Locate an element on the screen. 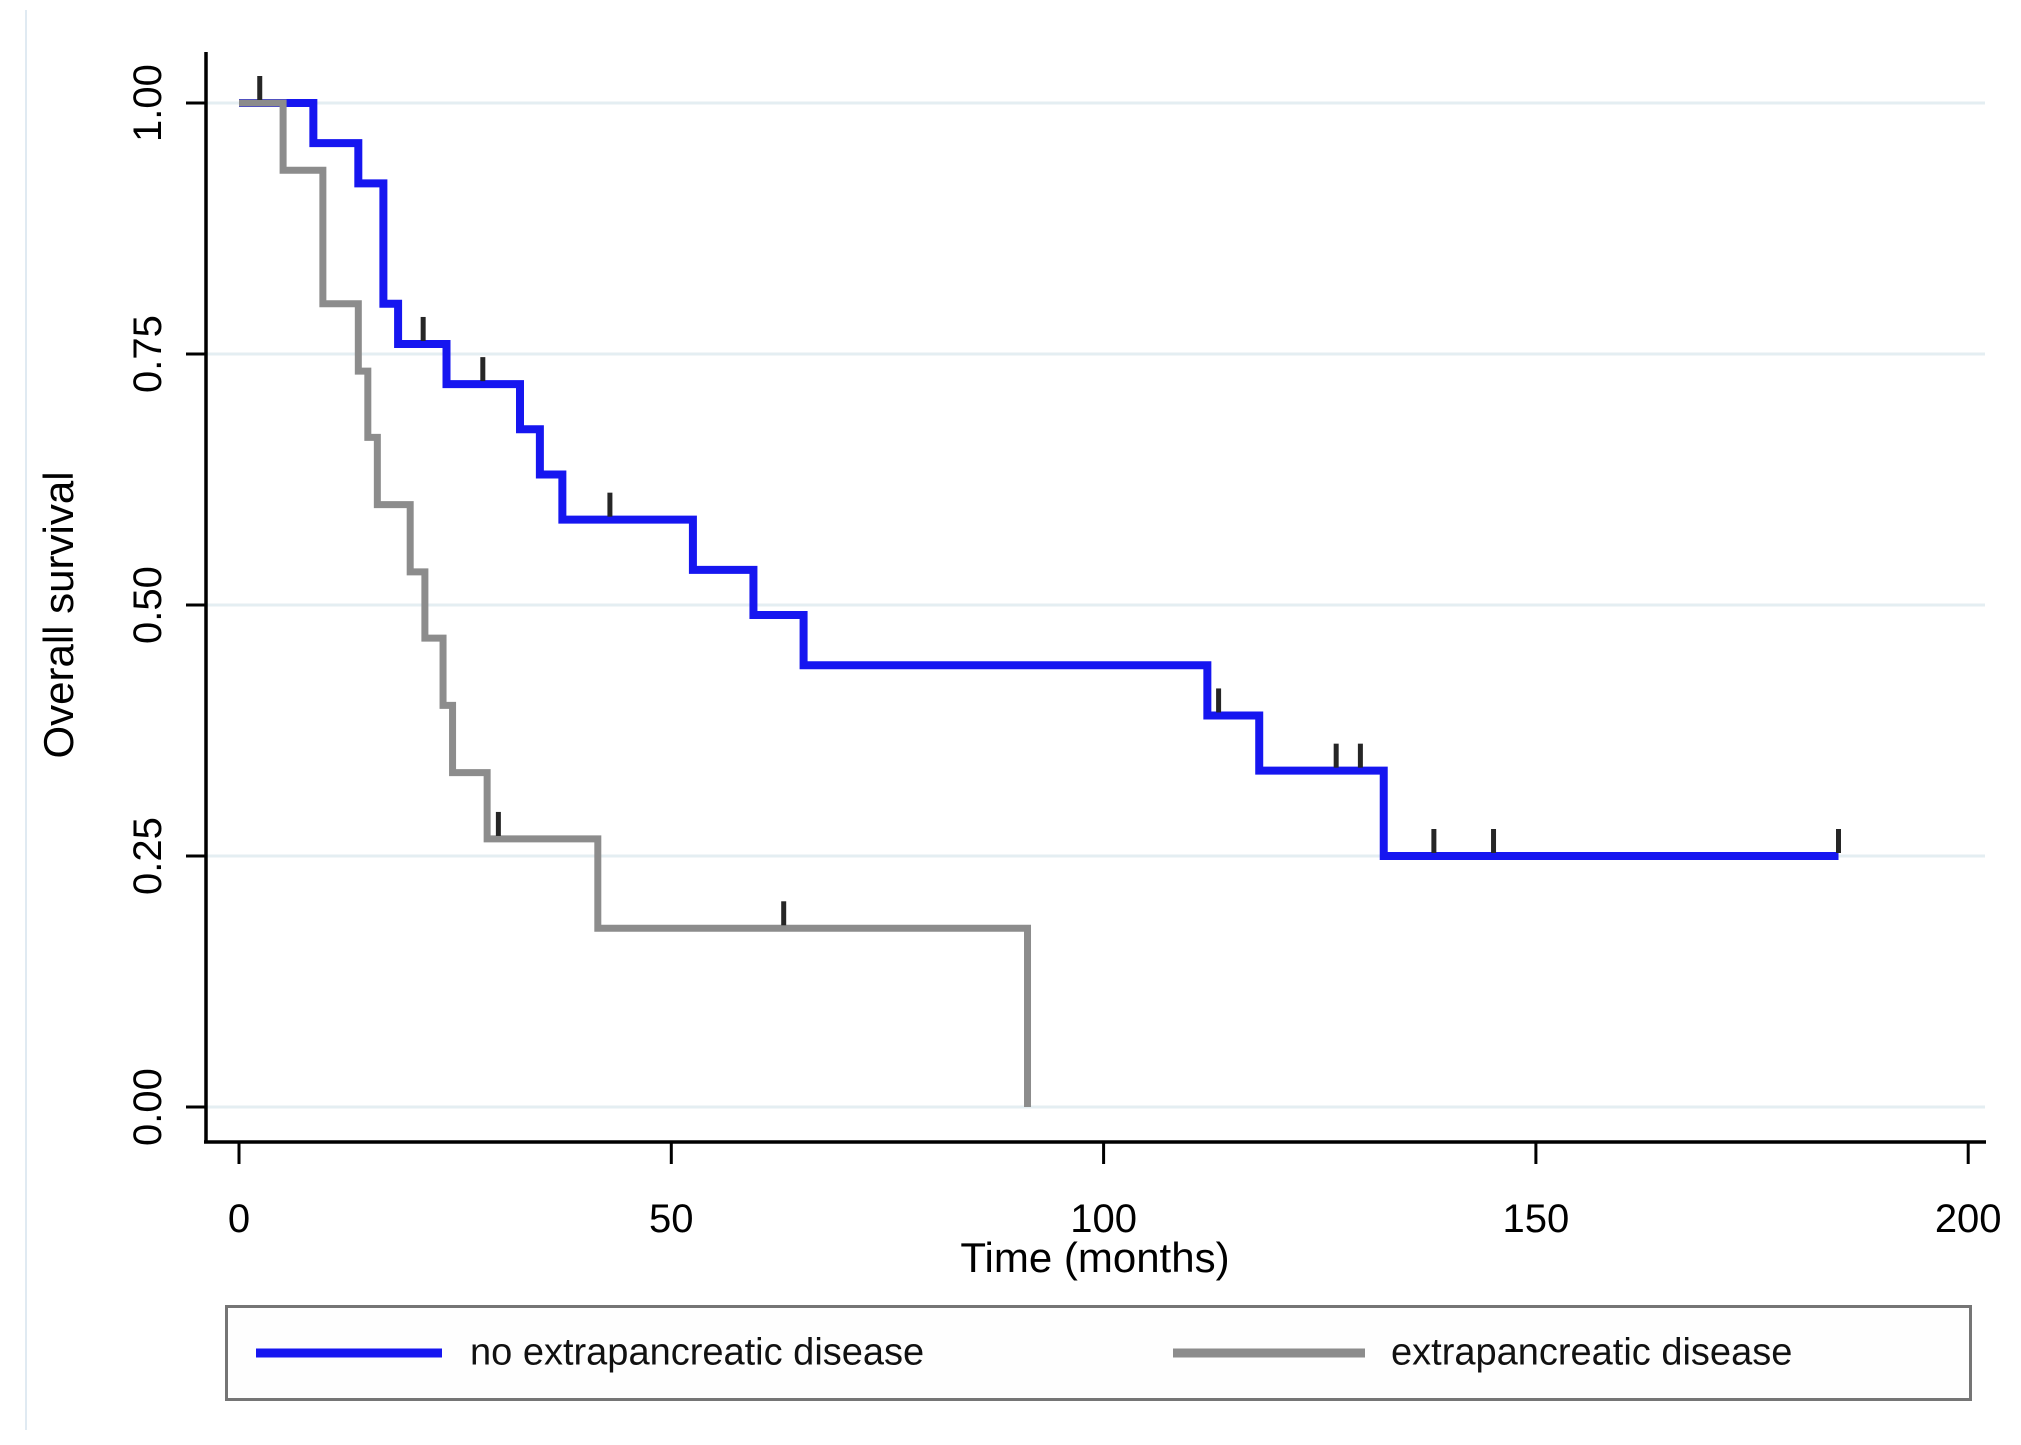  y-tick-label: 0.50 is located at coordinates (148, 605).